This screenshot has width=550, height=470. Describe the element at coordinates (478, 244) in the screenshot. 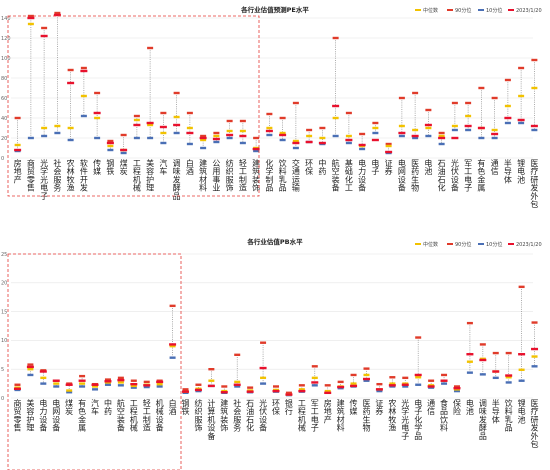

I see `pb-legend: 中位数 90分位 10分位 2023/1/20` at that location.